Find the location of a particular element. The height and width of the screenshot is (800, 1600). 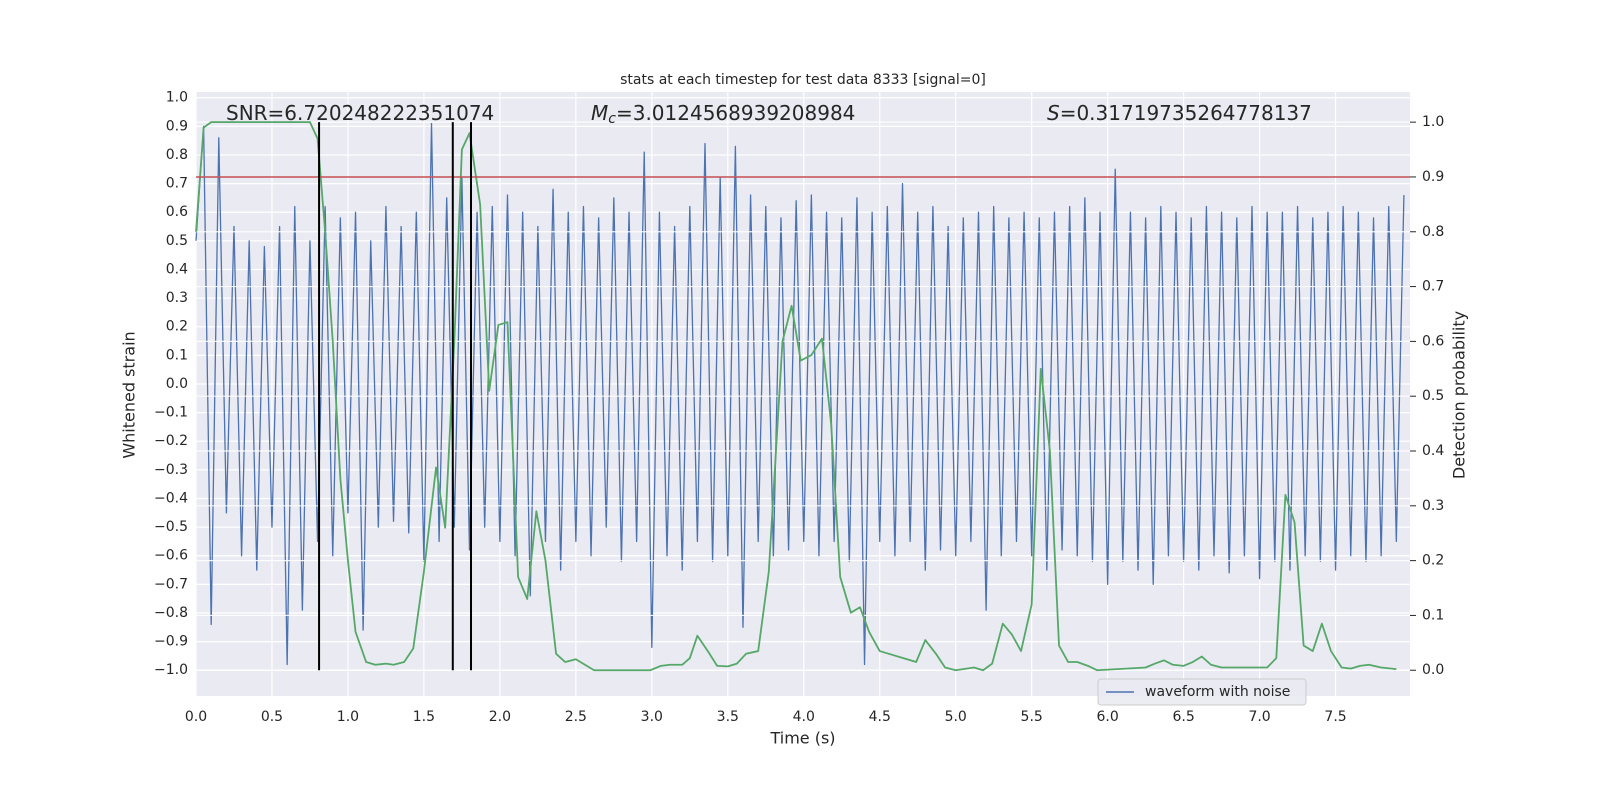

y-tick-label: 0.5 is located at coordinates (177, 241).